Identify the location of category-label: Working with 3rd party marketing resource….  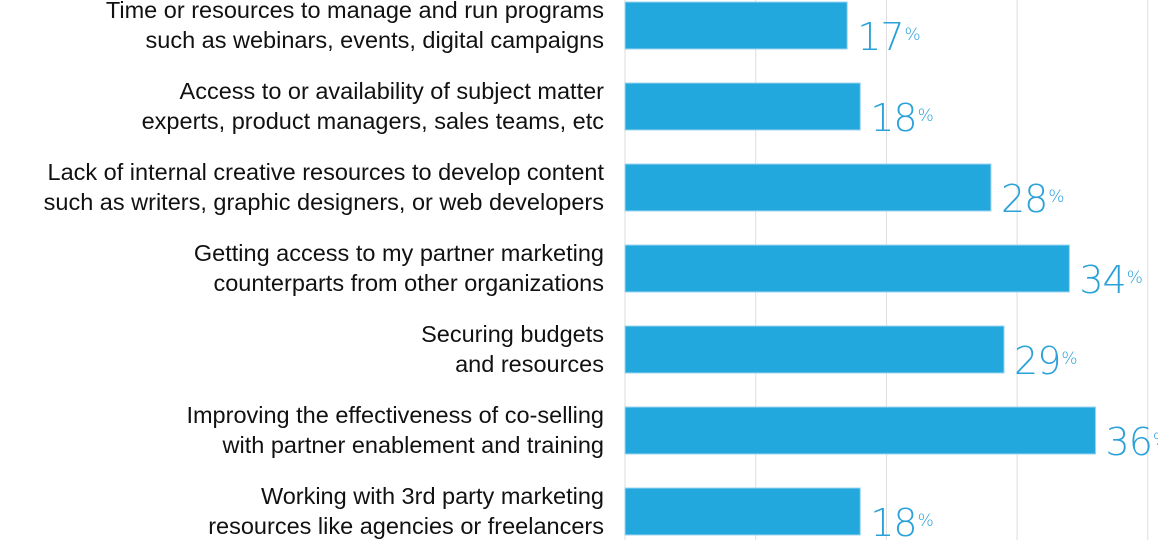
(302, 511).